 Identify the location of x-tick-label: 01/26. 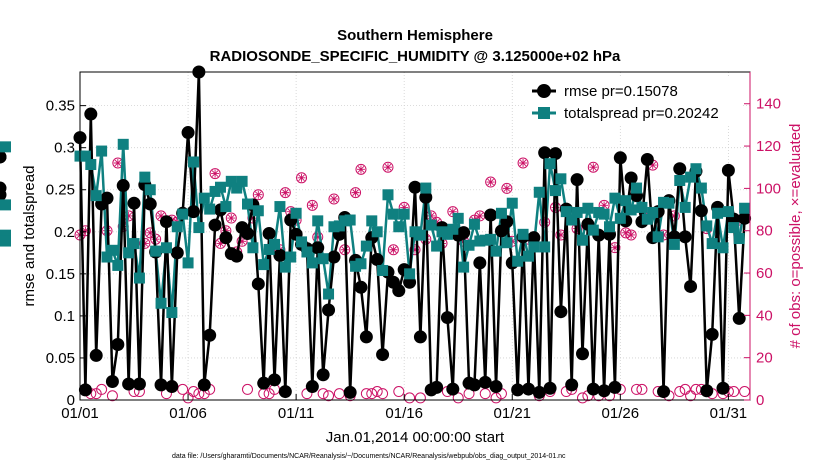
(621, 413).